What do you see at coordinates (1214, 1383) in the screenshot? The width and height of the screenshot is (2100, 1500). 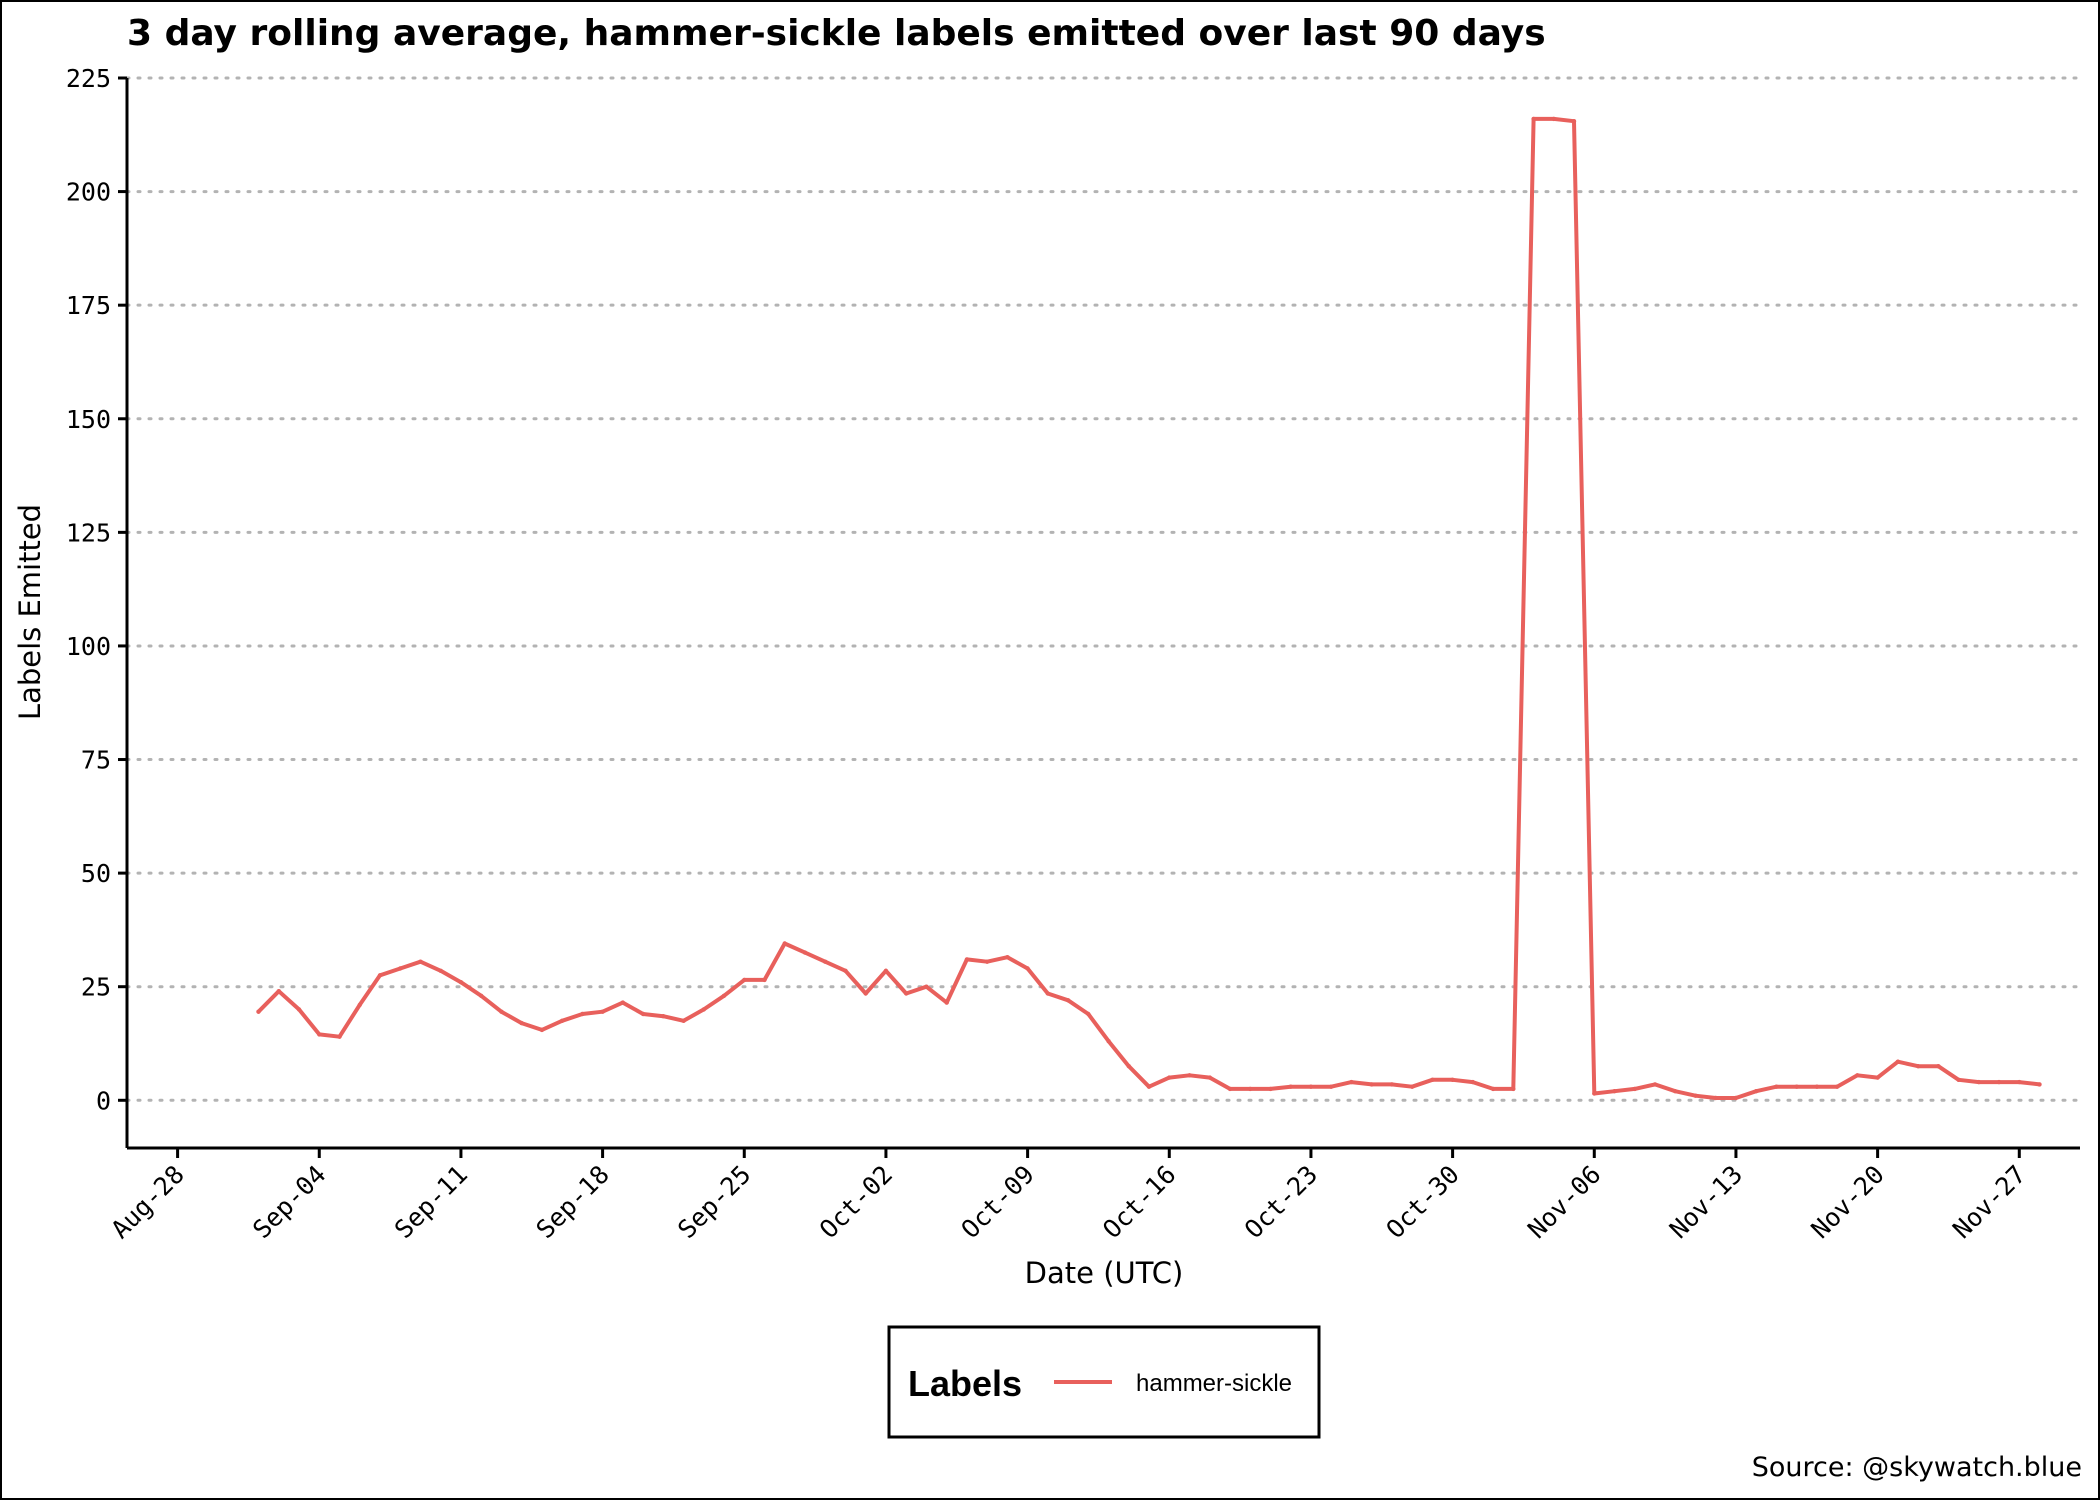 I see `legend-item-label: hammer-sickle` at bounding box center [1214, 1383].